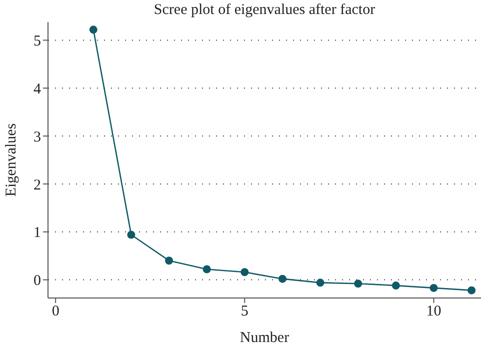 This screenshot has width=481, height=346. What do you see at coordinates (265, 338) in the screenshot?
I see `x-axis-title: Number` at bounding box center [265, 338].